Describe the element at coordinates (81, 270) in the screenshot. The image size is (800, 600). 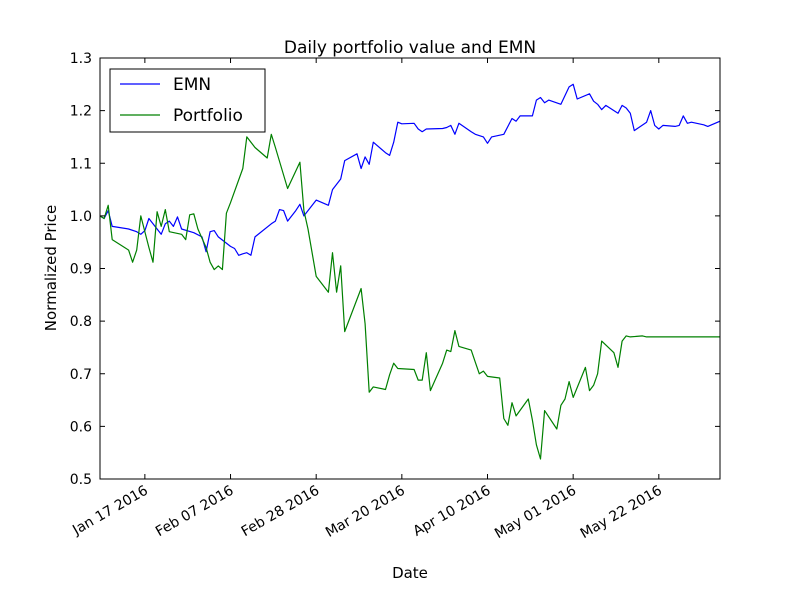
I see `y-tick-label: 0.9` at that location.